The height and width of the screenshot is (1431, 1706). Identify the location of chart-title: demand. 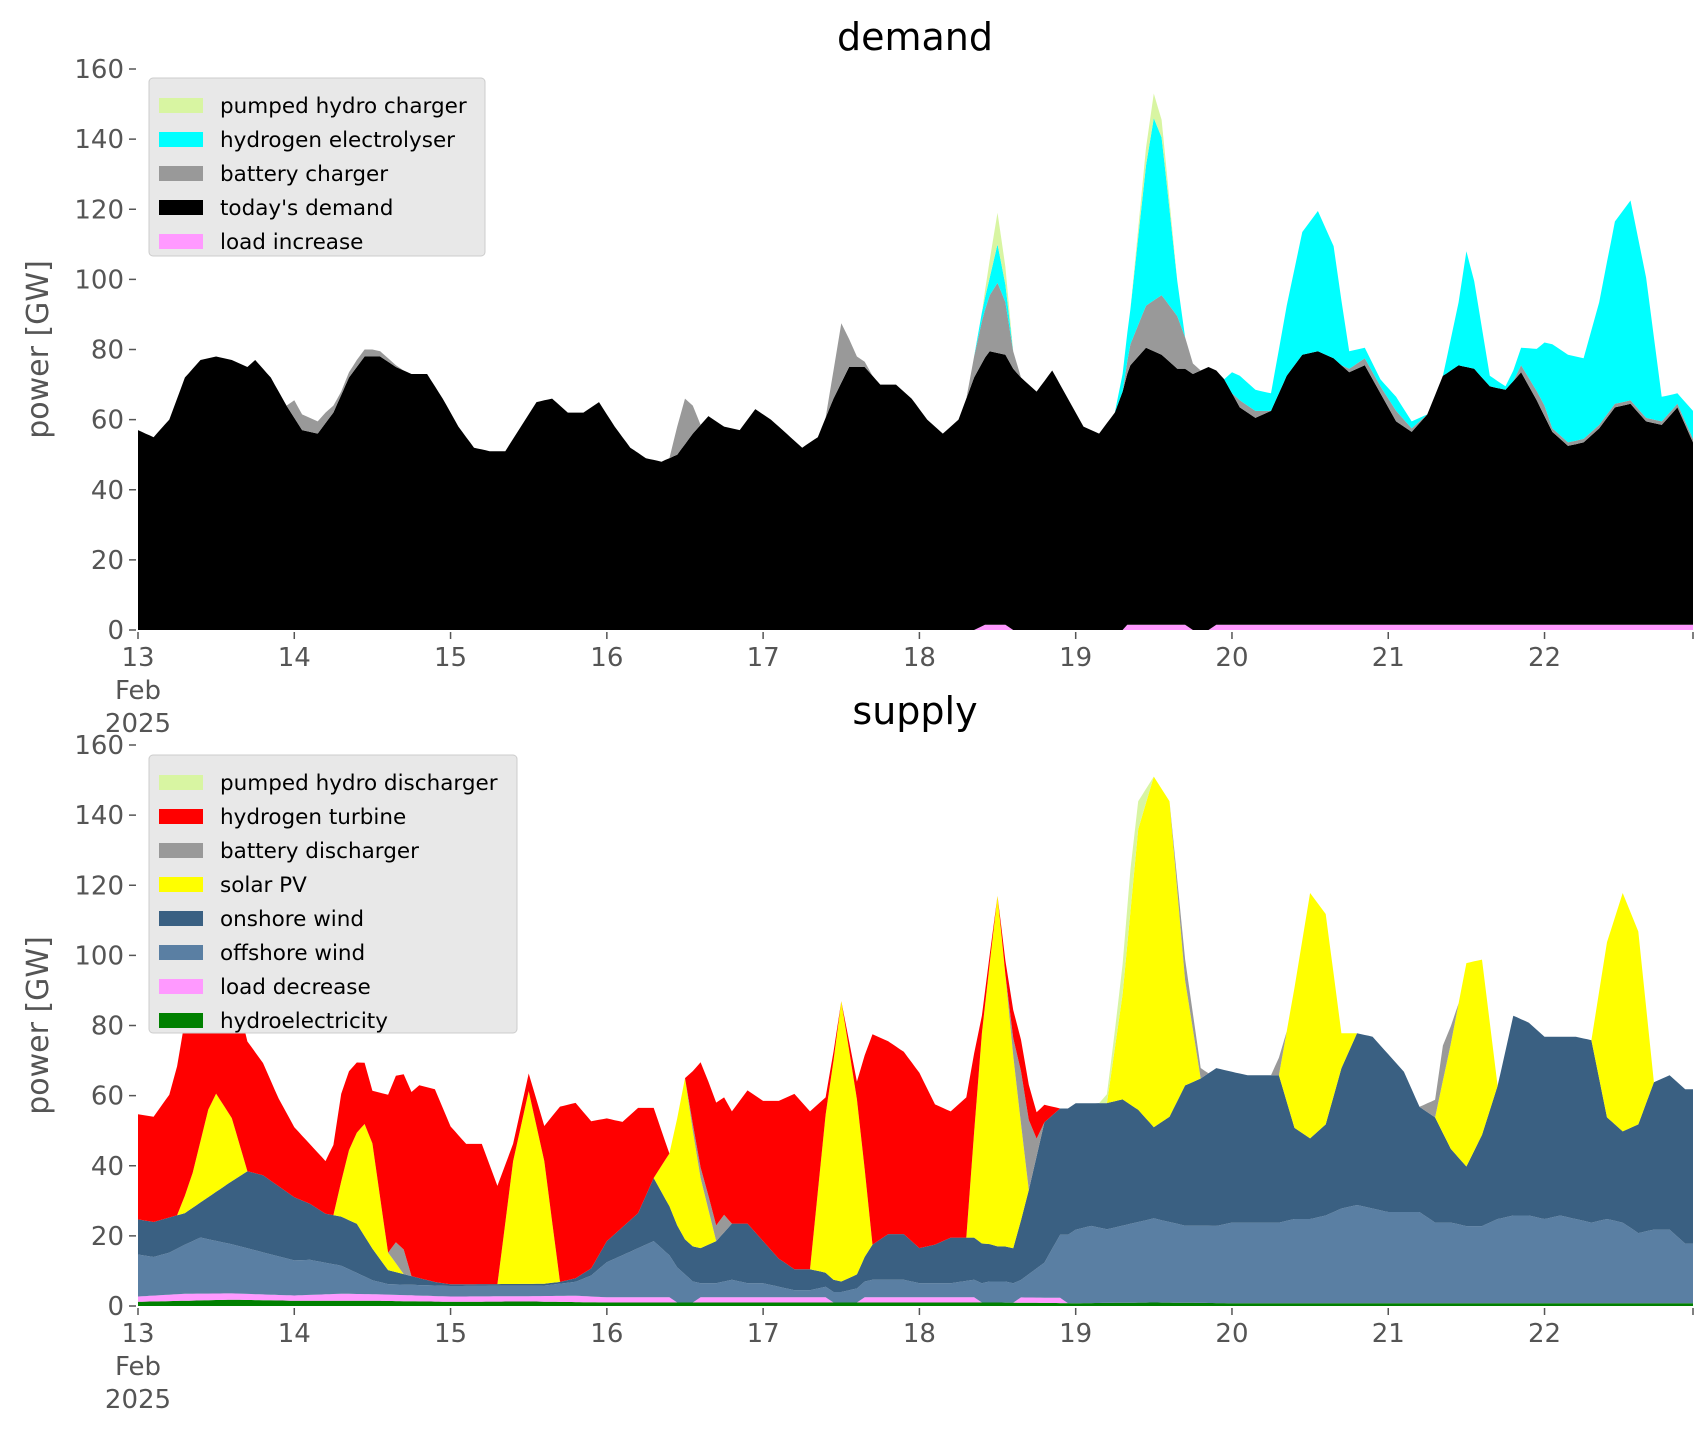
(915, 37).